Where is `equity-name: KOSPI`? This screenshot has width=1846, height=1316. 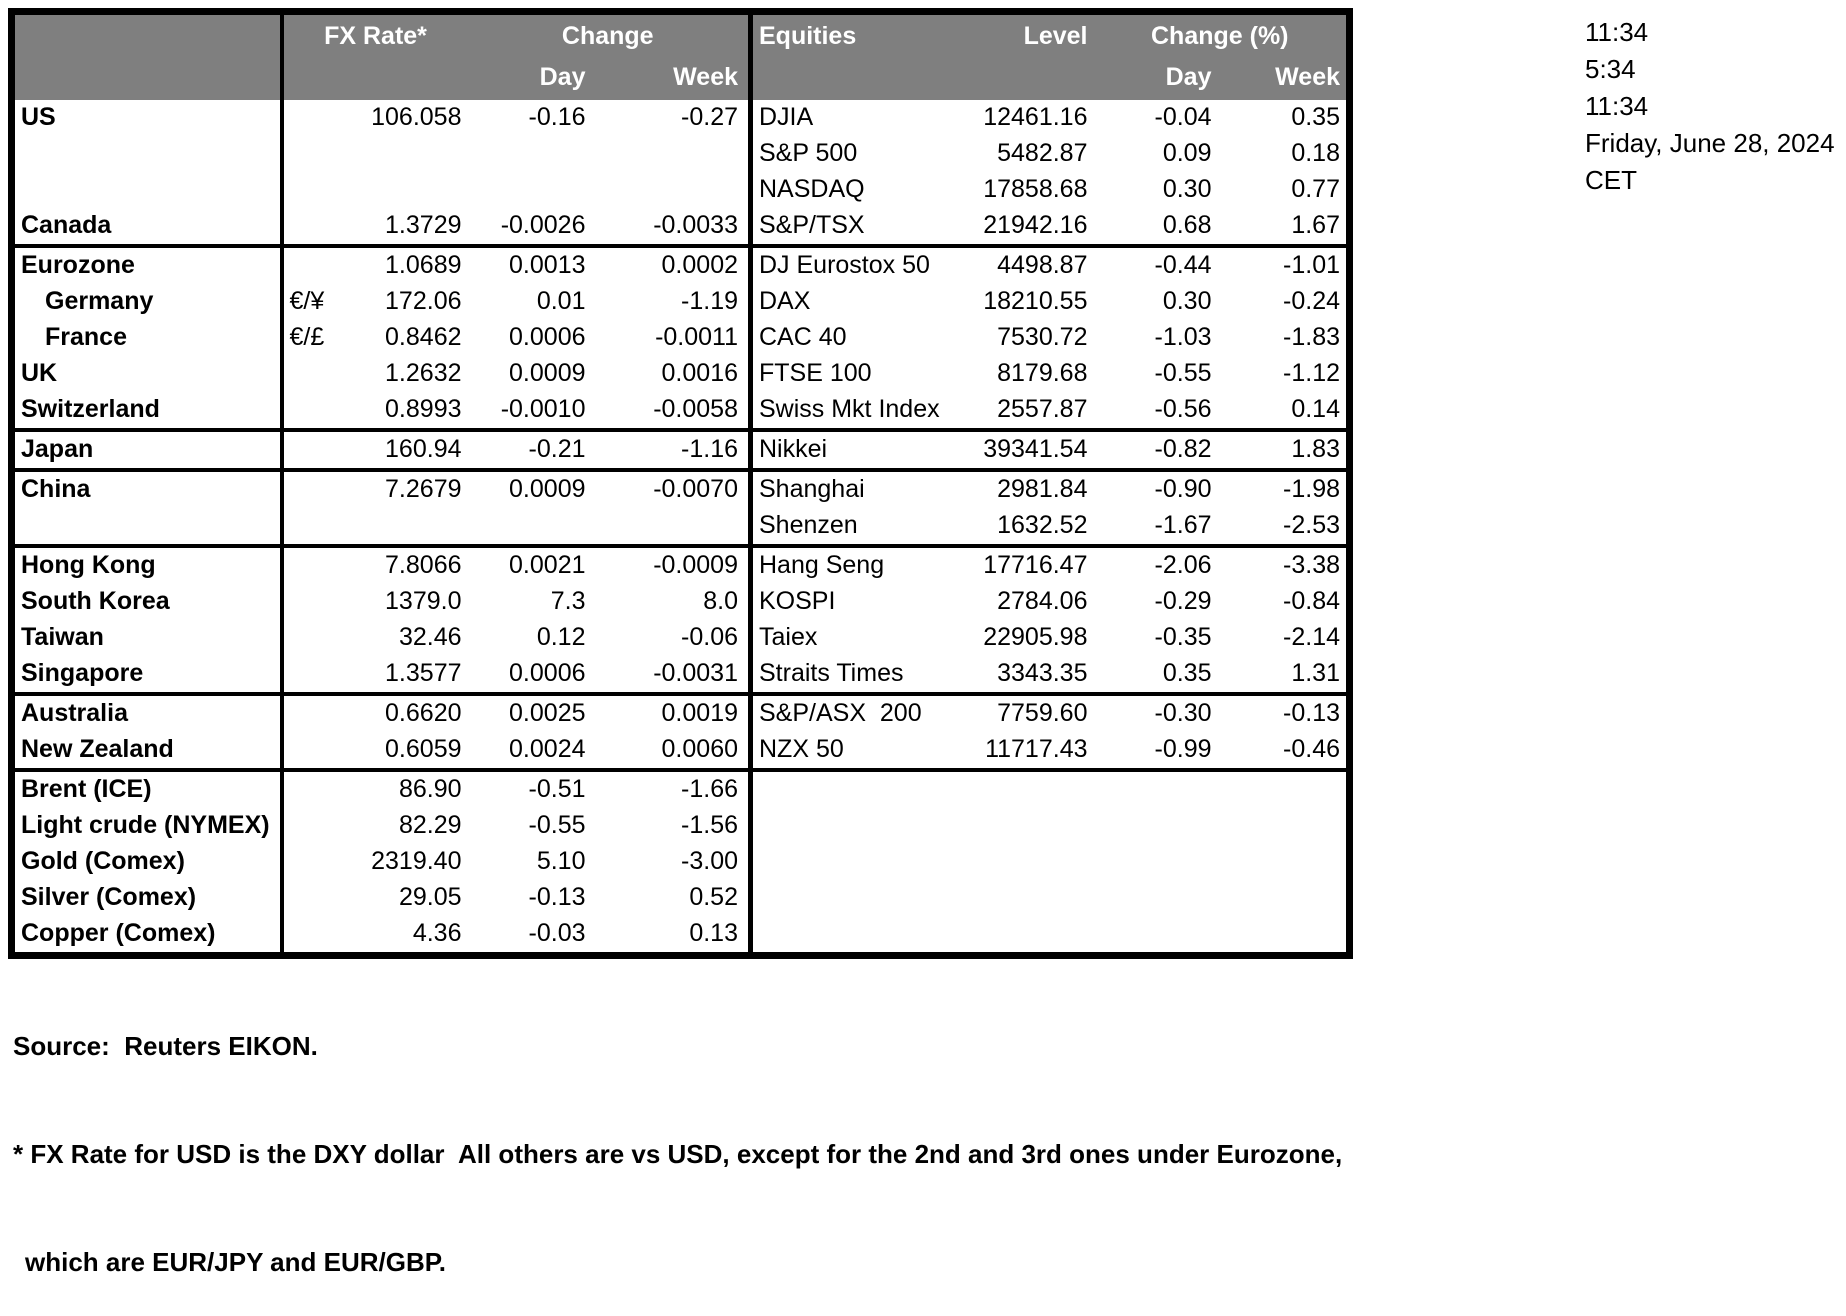 equity-name: KOSPI is located at coordinates (853, 601).